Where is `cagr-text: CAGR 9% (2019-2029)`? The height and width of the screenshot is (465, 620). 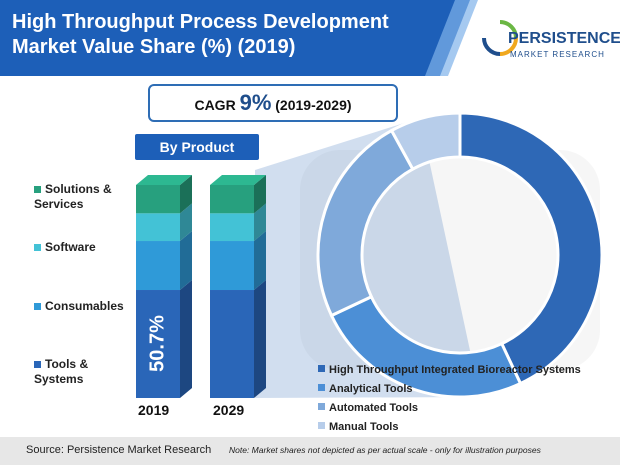 cagr-text: CAGR 9% (2019-2029) is located at coordinates (273, 103).